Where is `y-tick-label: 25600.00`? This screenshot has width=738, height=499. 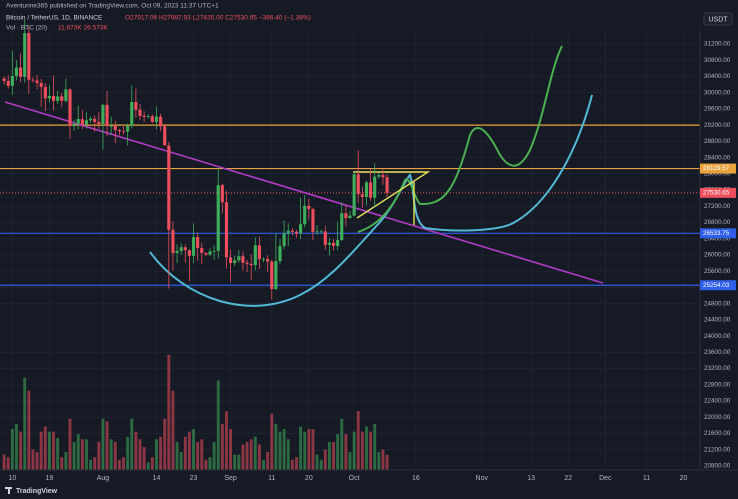 y-tick-label: 25600.00 is located at coordinates (717, 271).